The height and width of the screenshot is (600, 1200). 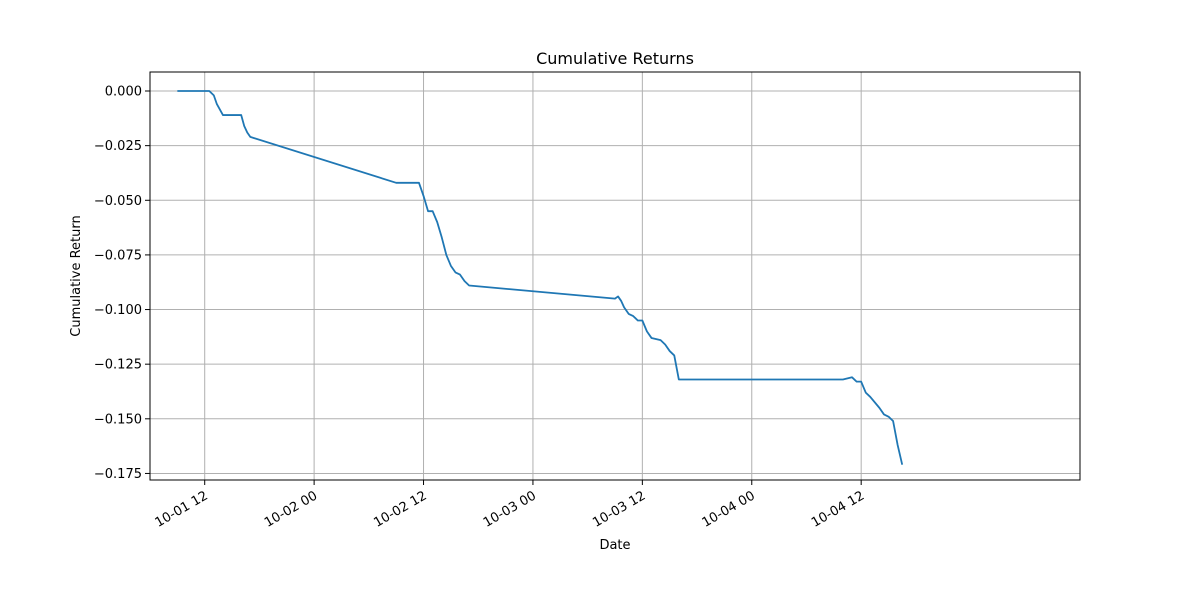 What do you see at coordinates (118, 310) in the screenshot?
I see `y-tick-label: −0.100` at bounding box center [118, 310].